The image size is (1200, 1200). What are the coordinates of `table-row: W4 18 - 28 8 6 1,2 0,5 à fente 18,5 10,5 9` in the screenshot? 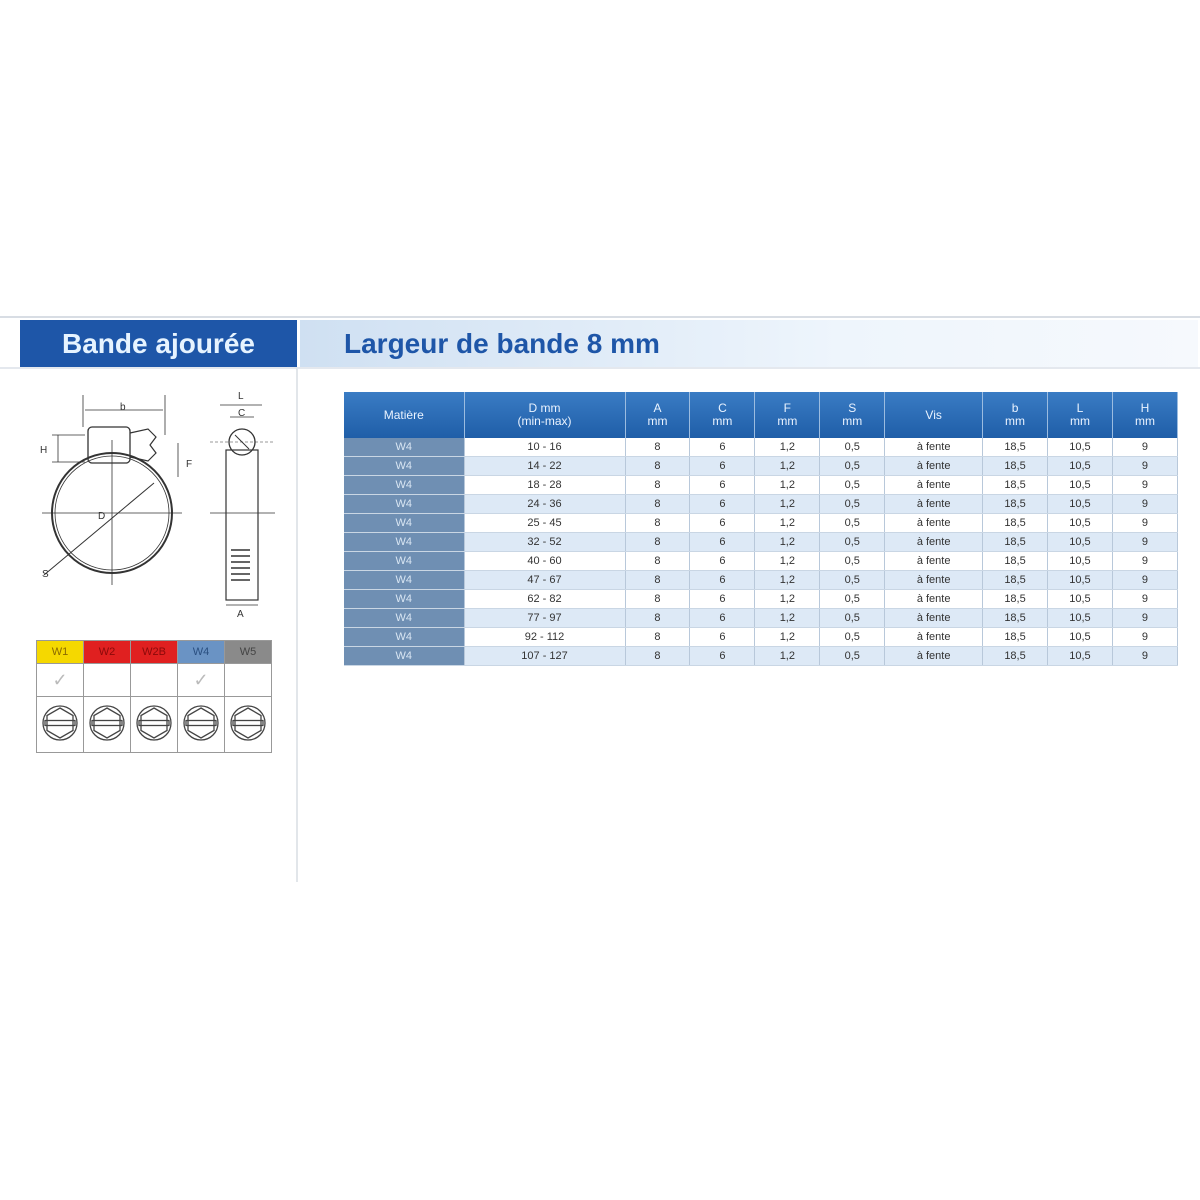 It's located at (761, 485).